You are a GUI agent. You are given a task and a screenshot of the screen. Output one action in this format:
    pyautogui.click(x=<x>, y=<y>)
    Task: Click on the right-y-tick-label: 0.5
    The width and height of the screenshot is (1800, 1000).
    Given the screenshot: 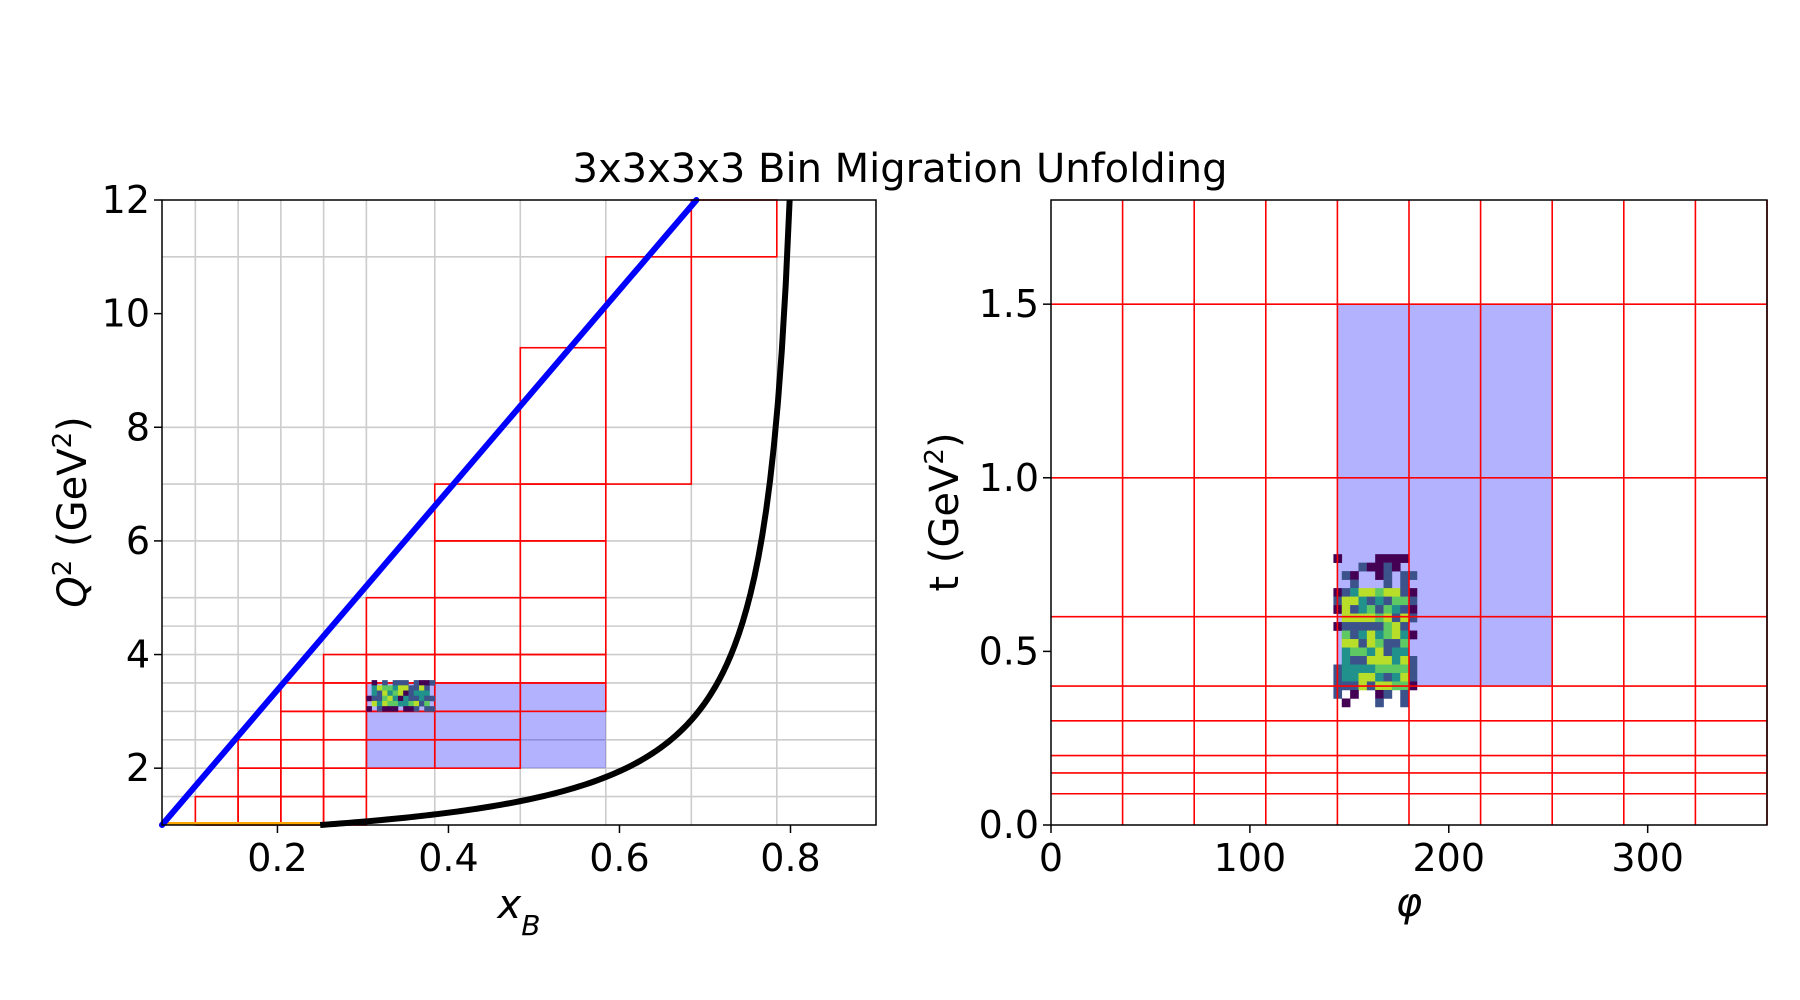 What is the action you would take?
    pyautogui.click(x=1009, y=651)
    